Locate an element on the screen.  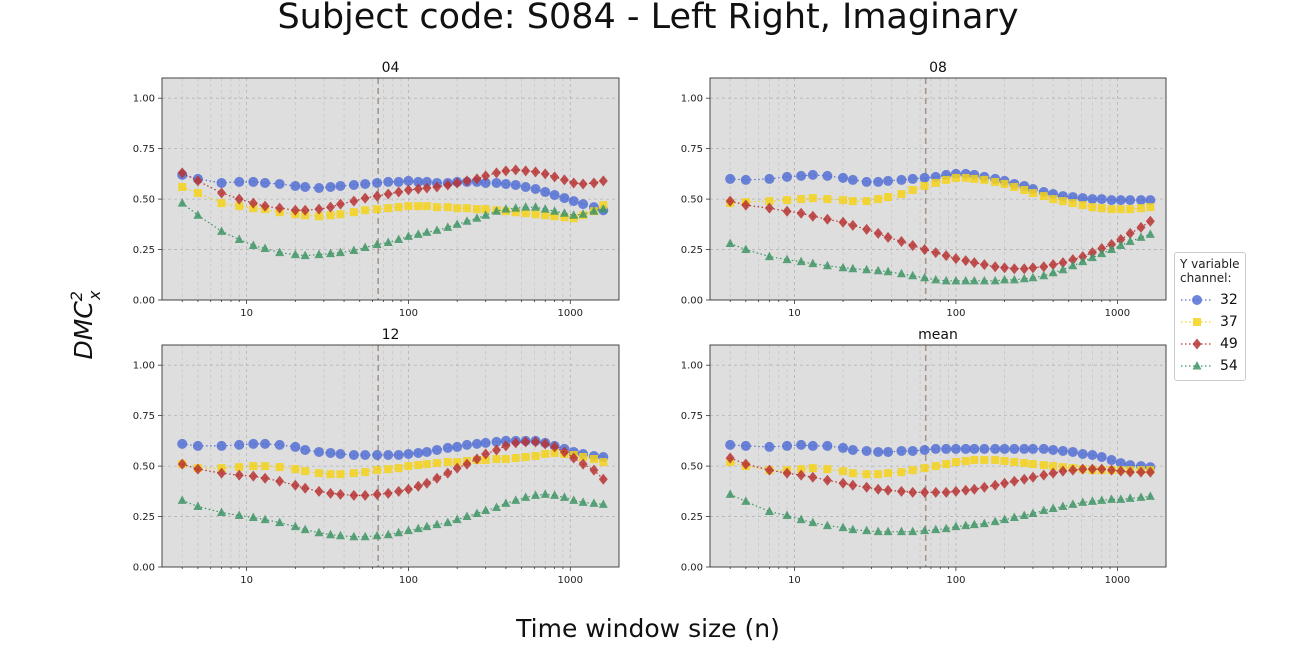
subplot-title: 12 is located at coordinates (391, 335).